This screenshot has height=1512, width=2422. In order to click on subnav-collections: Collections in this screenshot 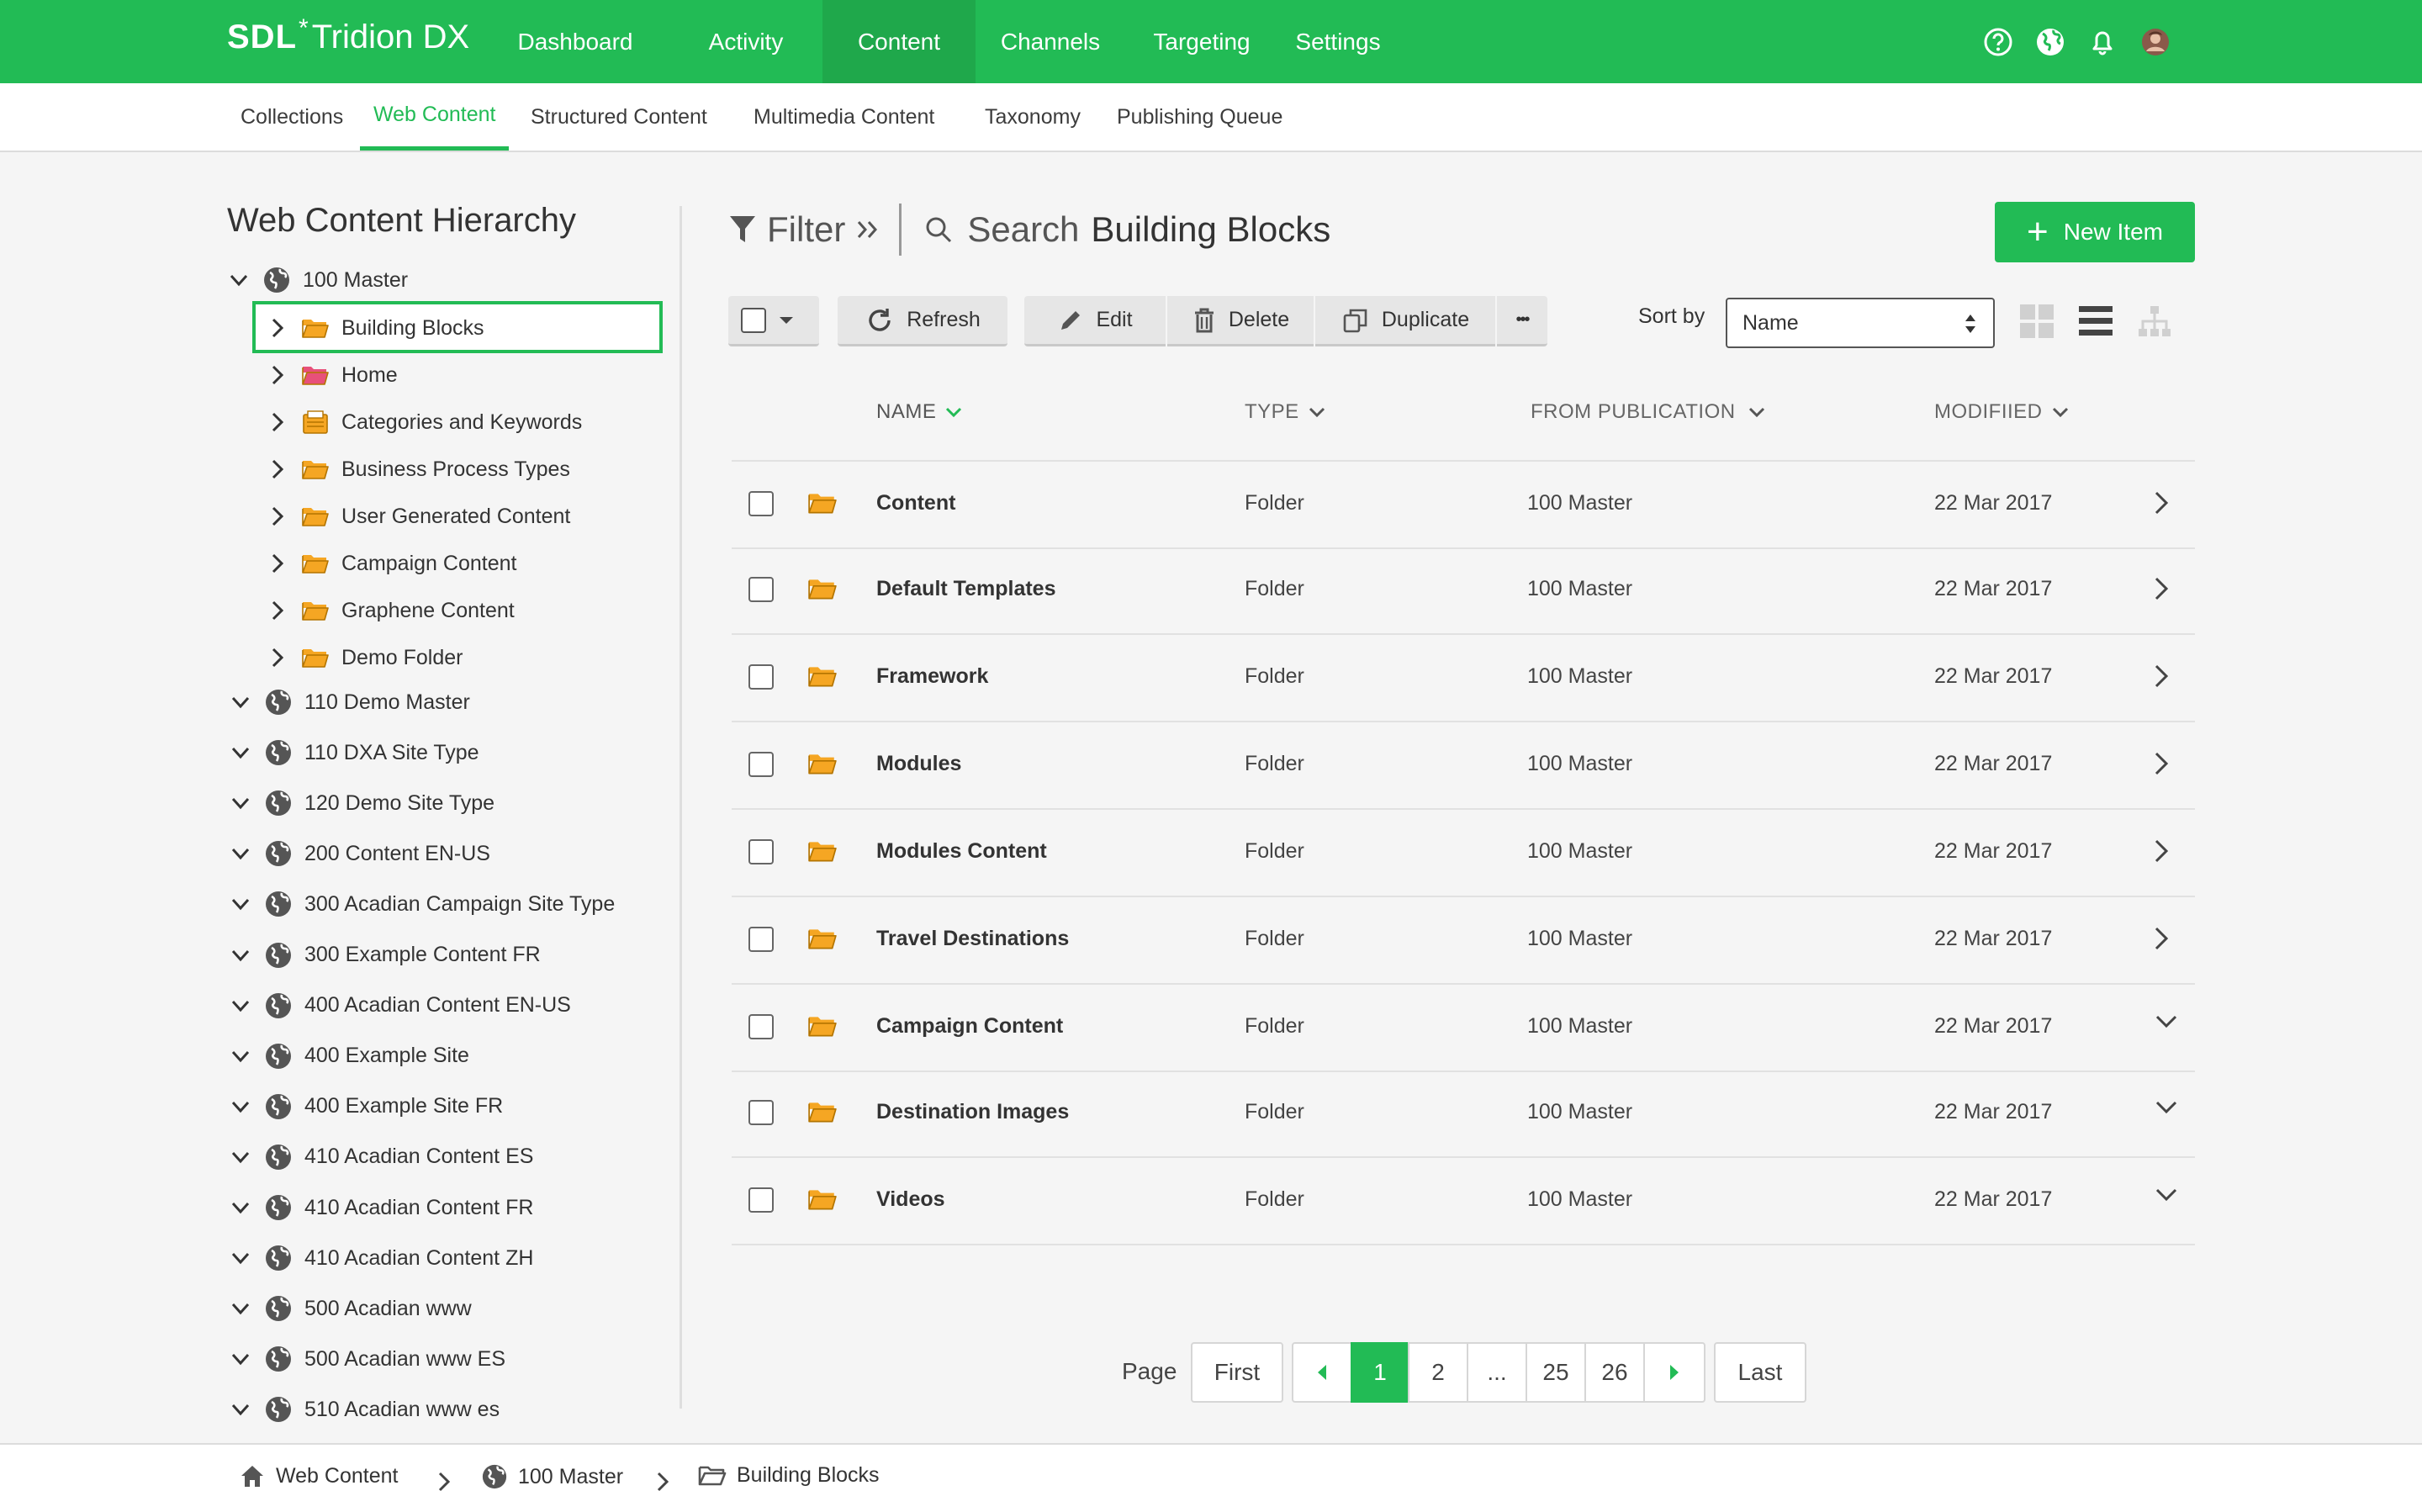, I will do `click(292, 116)`.